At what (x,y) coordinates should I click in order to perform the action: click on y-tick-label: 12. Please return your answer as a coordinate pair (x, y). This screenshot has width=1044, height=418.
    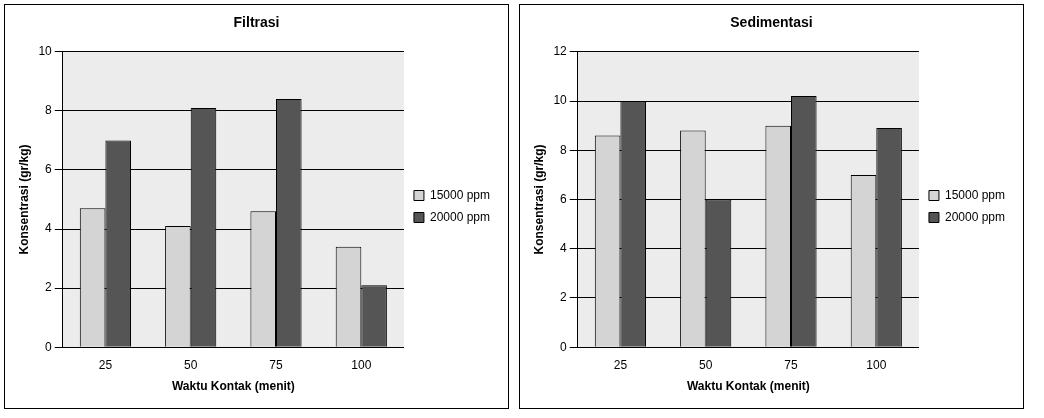
    Looking at the image, I should click on (560, 51).